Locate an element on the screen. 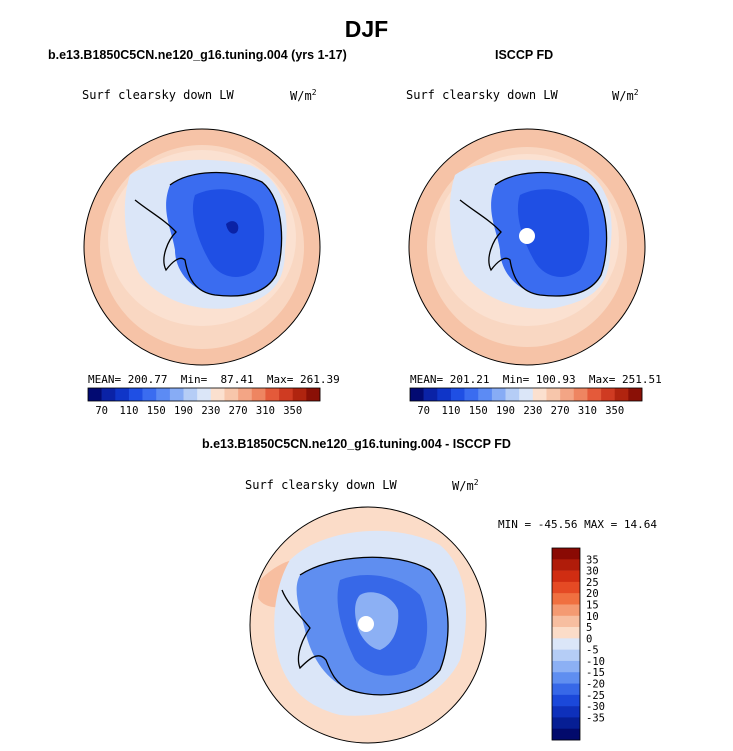 The height and width of the screenshot is (751, 733). map-obs is located at coordinates (527, 247).